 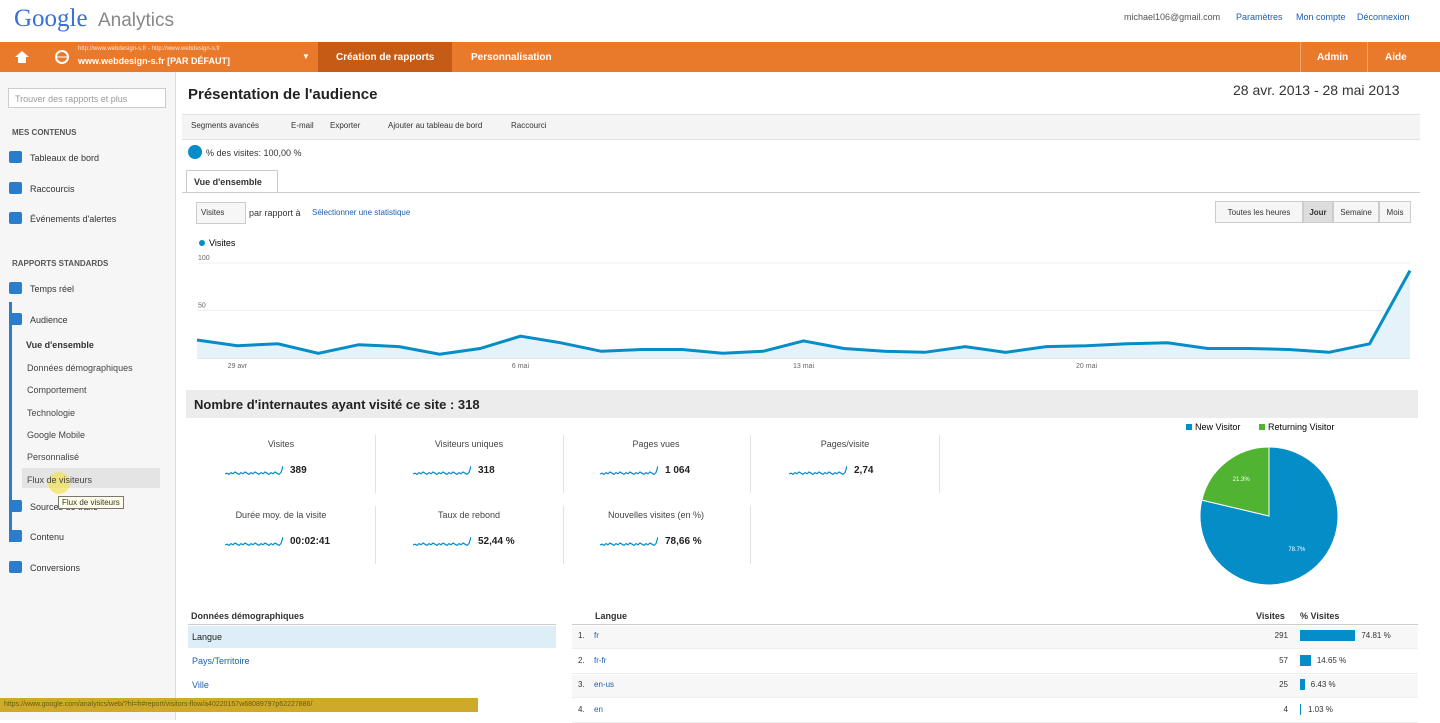 I want to click on active-tab-bg, so click(x=385, y=57).